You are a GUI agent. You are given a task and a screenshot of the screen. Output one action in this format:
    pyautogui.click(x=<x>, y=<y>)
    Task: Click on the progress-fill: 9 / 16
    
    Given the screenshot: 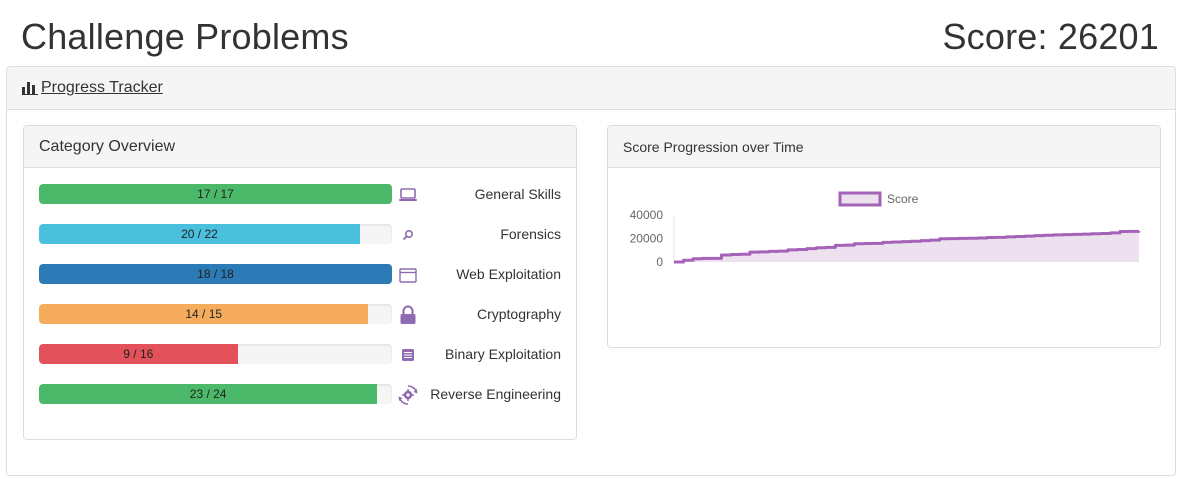 What is the action you would take?
    pyautogui.click(x=138, y=354)
    